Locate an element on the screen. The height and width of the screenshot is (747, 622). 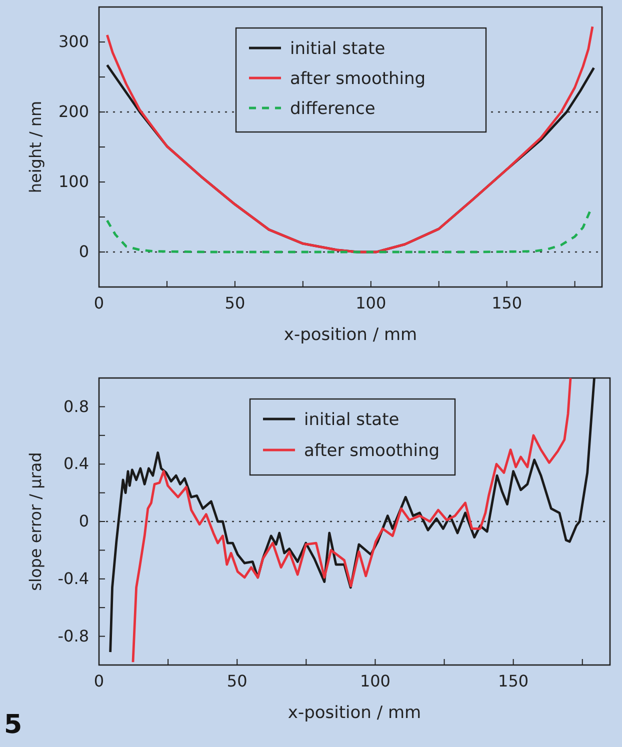
y-tick-label: 200 is located at coordinates (73, 112).